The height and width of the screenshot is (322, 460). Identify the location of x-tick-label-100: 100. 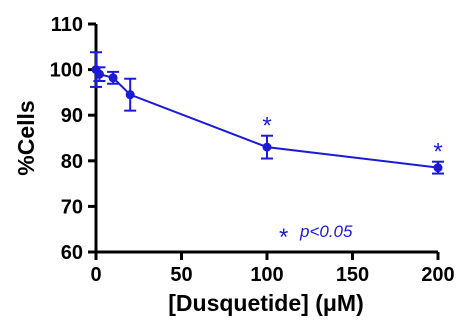
(266, 275).